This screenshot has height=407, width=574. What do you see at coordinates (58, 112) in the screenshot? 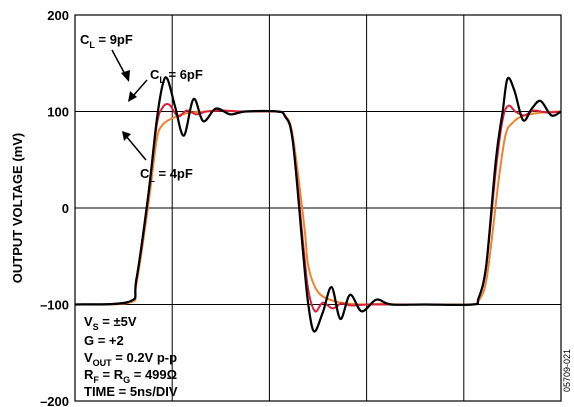
I see `y-tick-label: 100` at bounding box center [58, 112].